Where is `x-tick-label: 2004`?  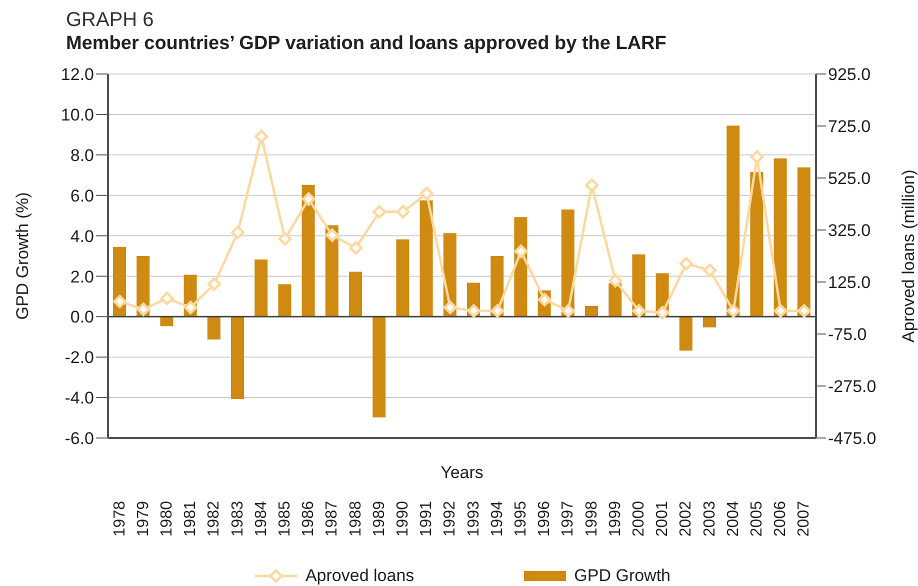 x-tick-label: 2004 is located at coordinates (733, 518).